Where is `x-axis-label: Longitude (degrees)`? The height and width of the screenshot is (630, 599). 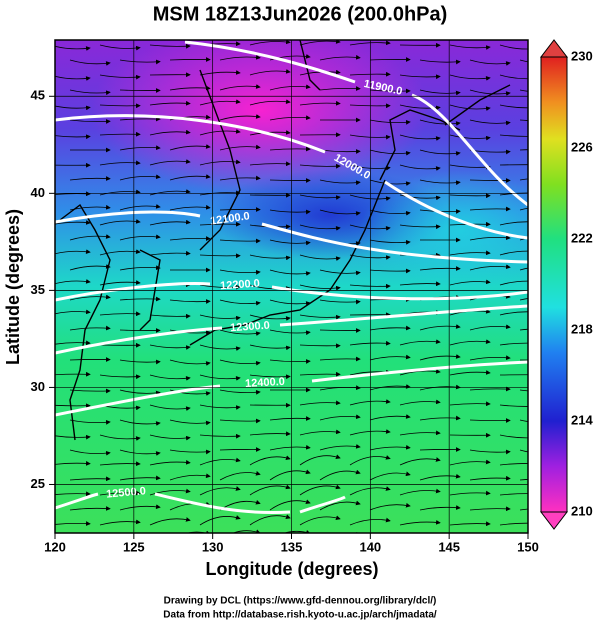 x-axis-label: Longitude (degrees) is located at coordinates (291, 569).